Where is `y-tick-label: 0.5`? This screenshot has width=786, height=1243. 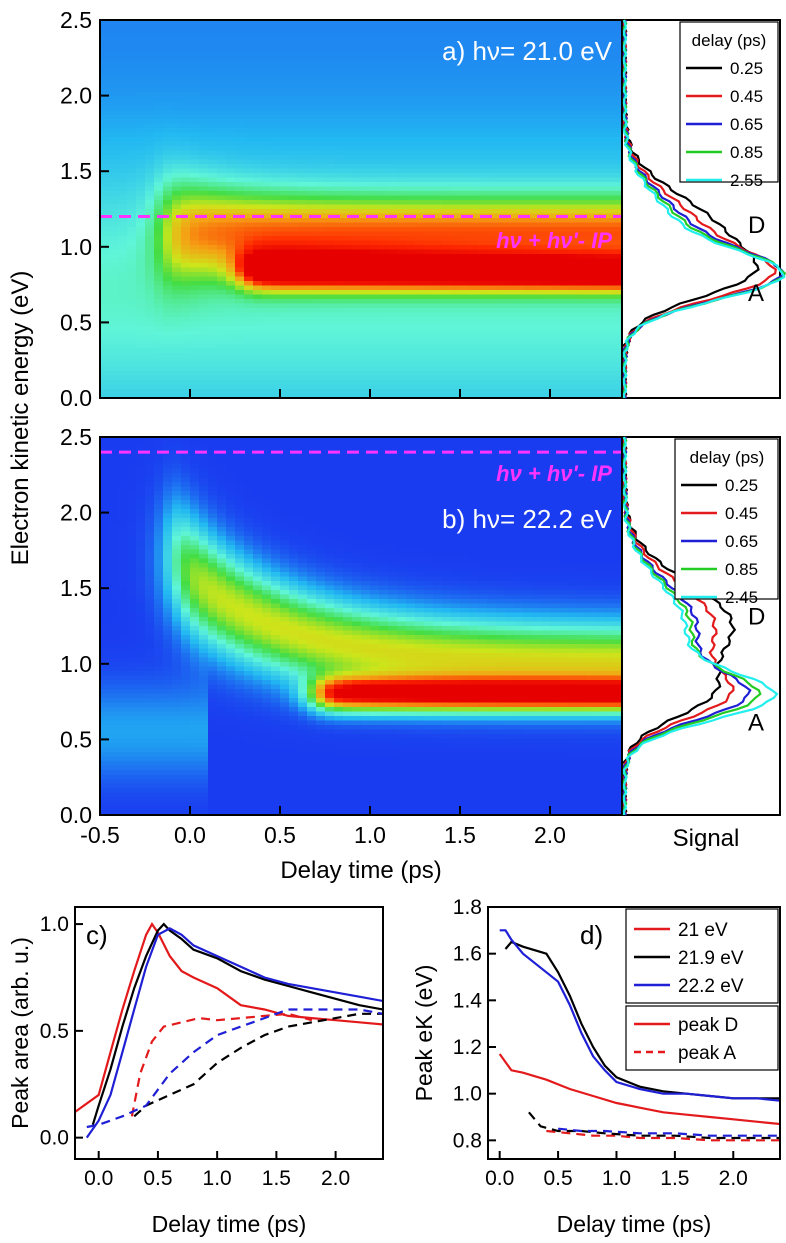 y-tick-label: 0.5 is located at coordinates (76, 322).